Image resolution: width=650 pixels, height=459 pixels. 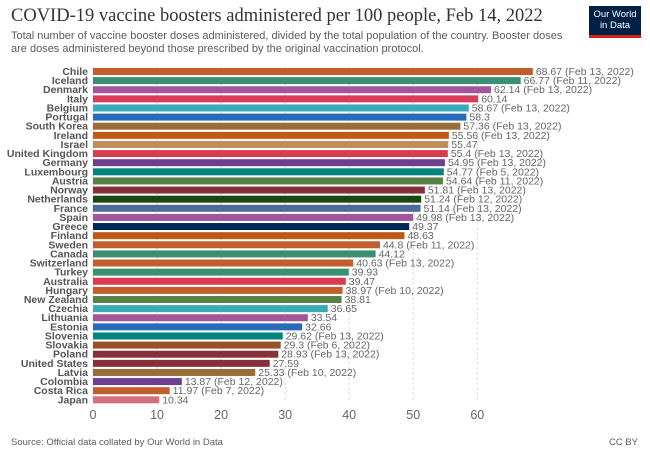 What do you see at coordinates (68, 309) in the screenshot?
I see `country-label: Czechia` at bounding box center [68, 309].